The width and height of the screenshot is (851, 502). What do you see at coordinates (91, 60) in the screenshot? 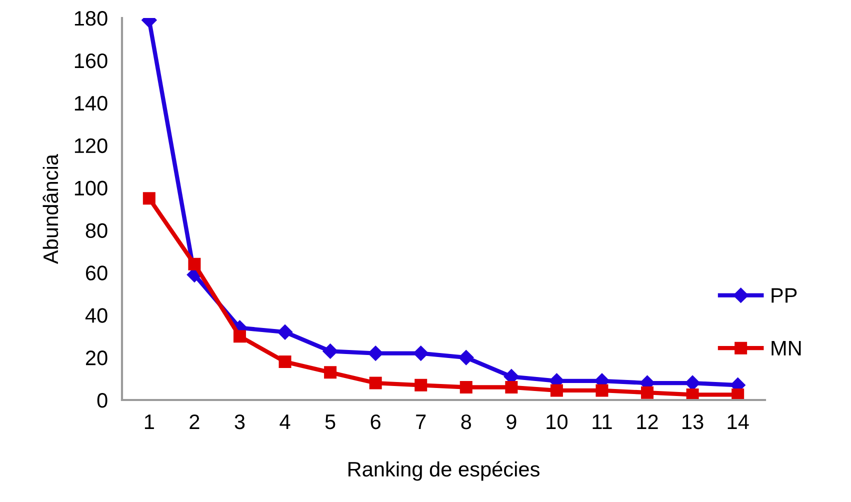
I see `y-tick-label: 160` at bounding box center [91, 60].